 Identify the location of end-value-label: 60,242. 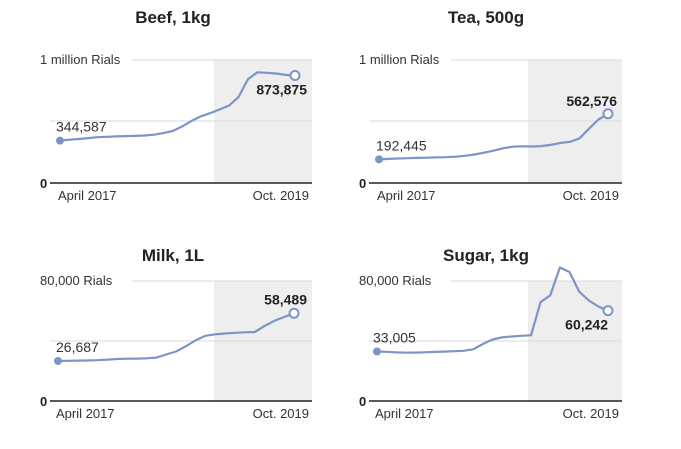
(586, 325).